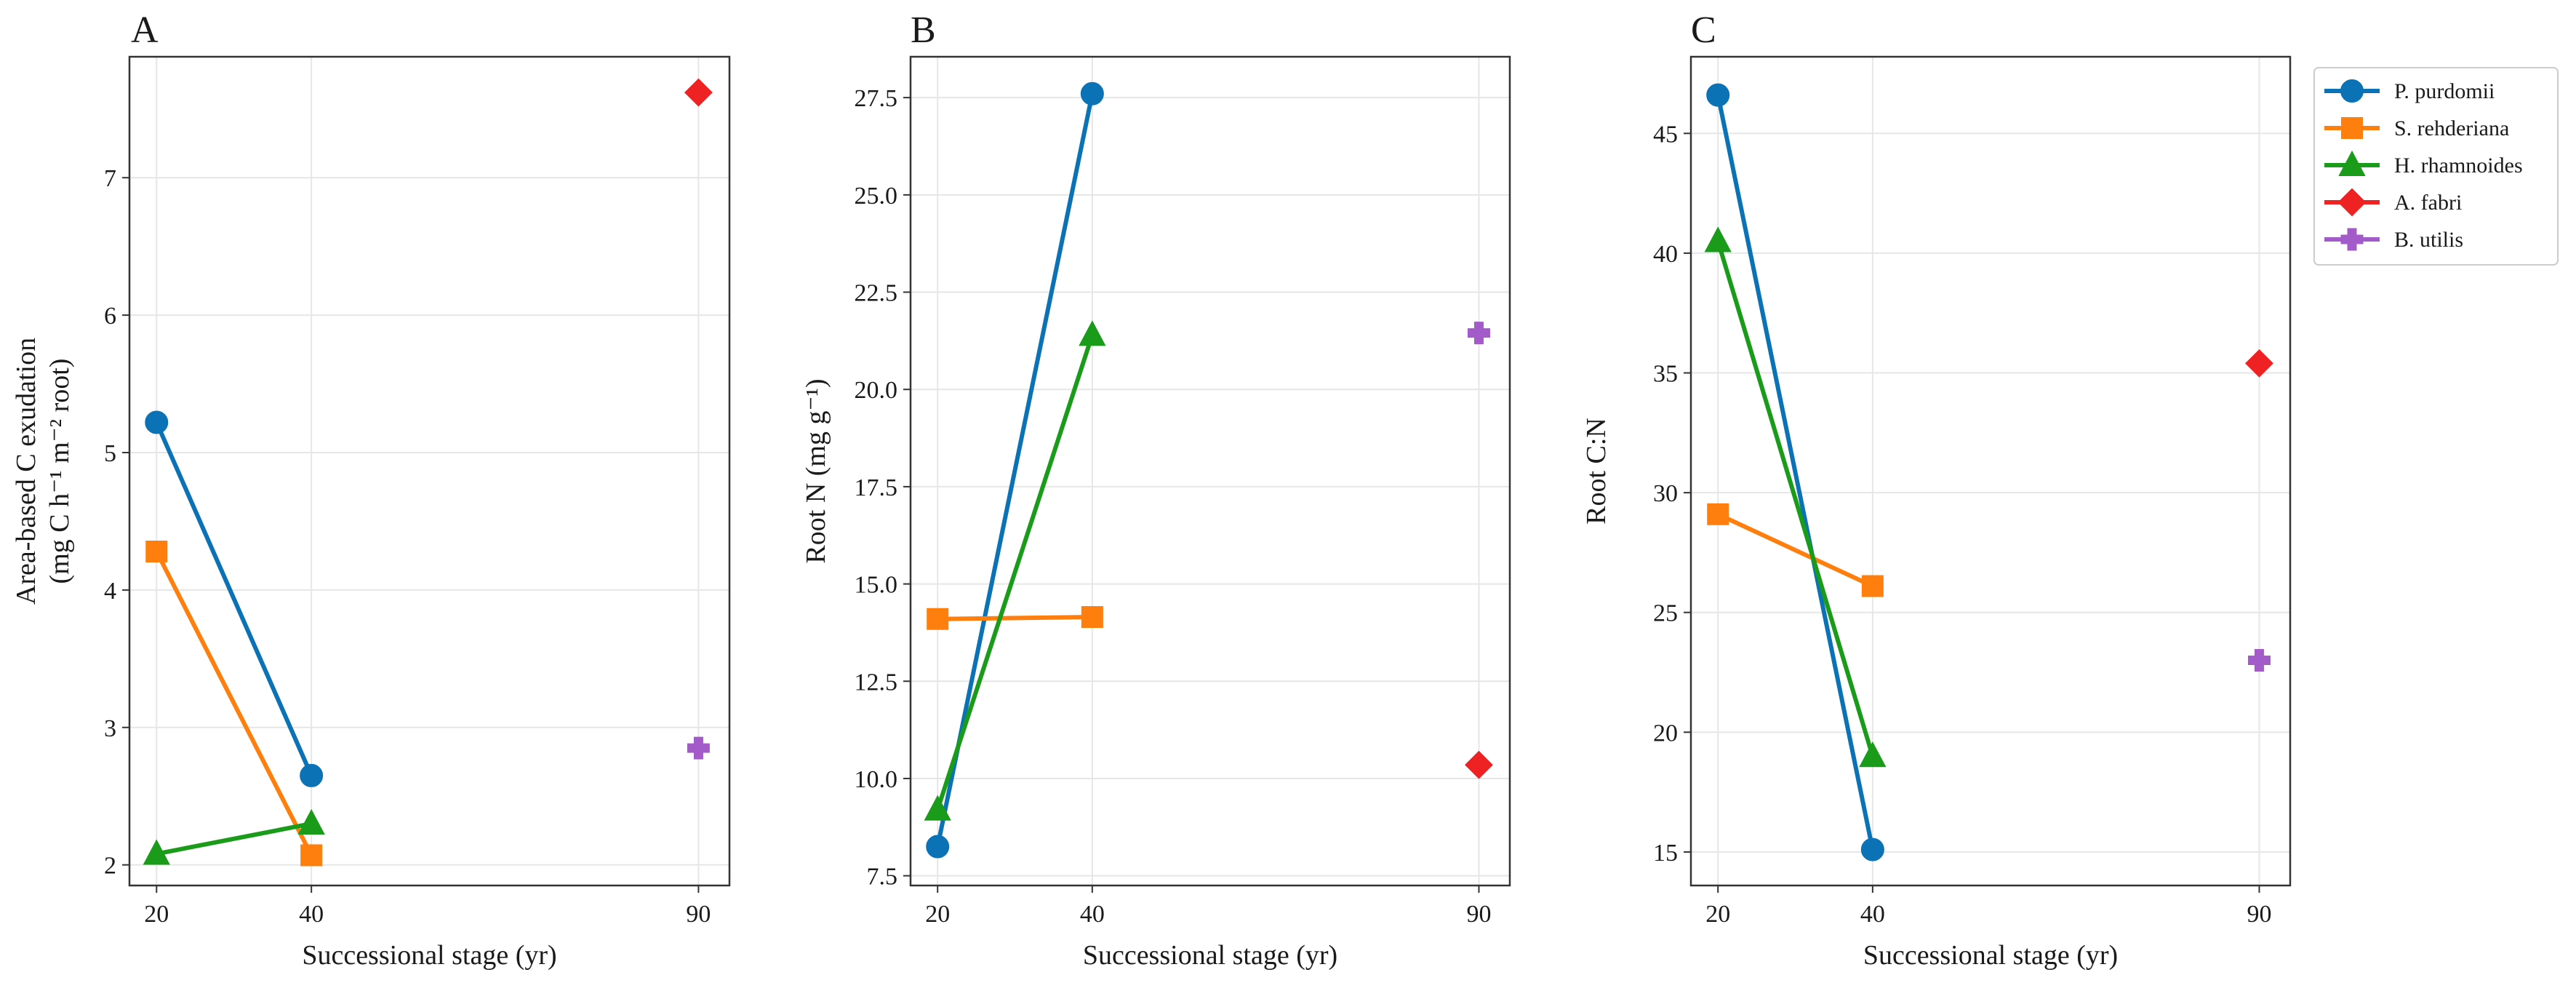  Describe the element at coordinates (876, 390) in the screenshot. I see `y-tick-label: 20.0` at that location.